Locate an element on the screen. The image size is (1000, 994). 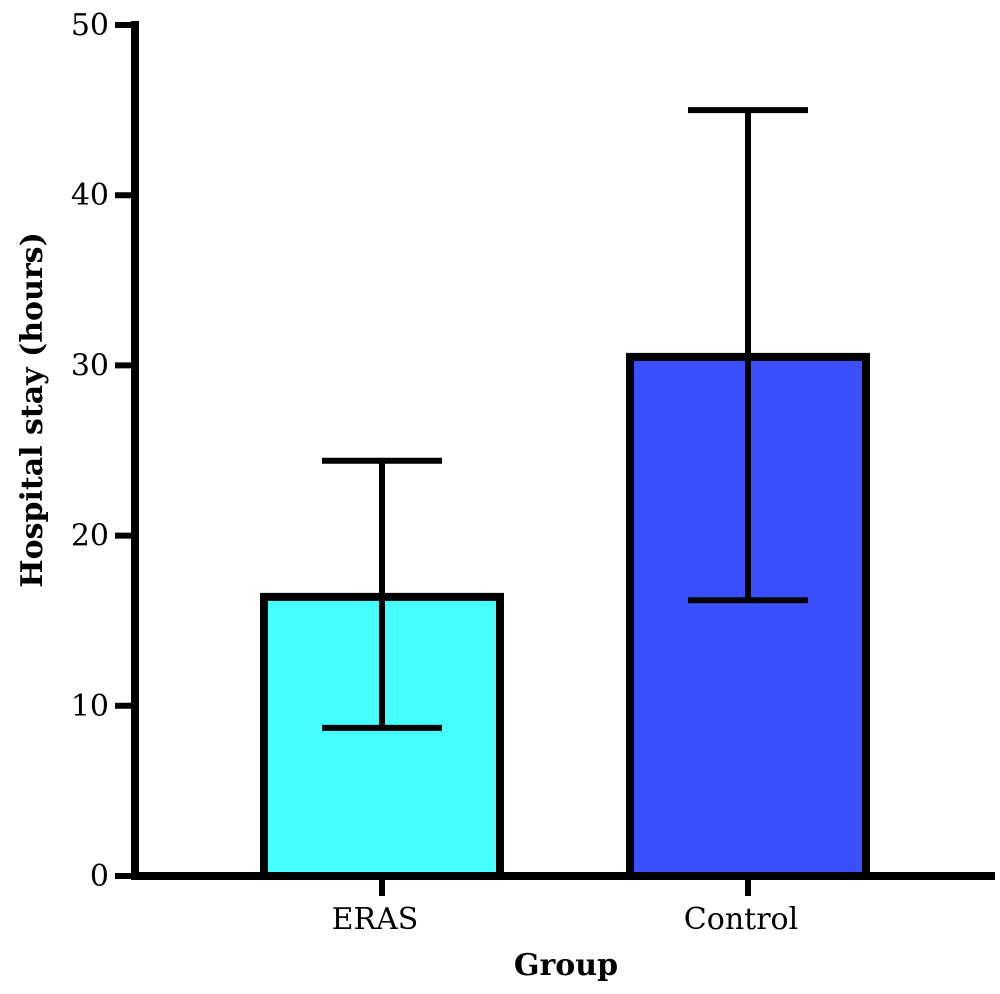
x-tick-label: ERAS is located at coordinates (375, 919).